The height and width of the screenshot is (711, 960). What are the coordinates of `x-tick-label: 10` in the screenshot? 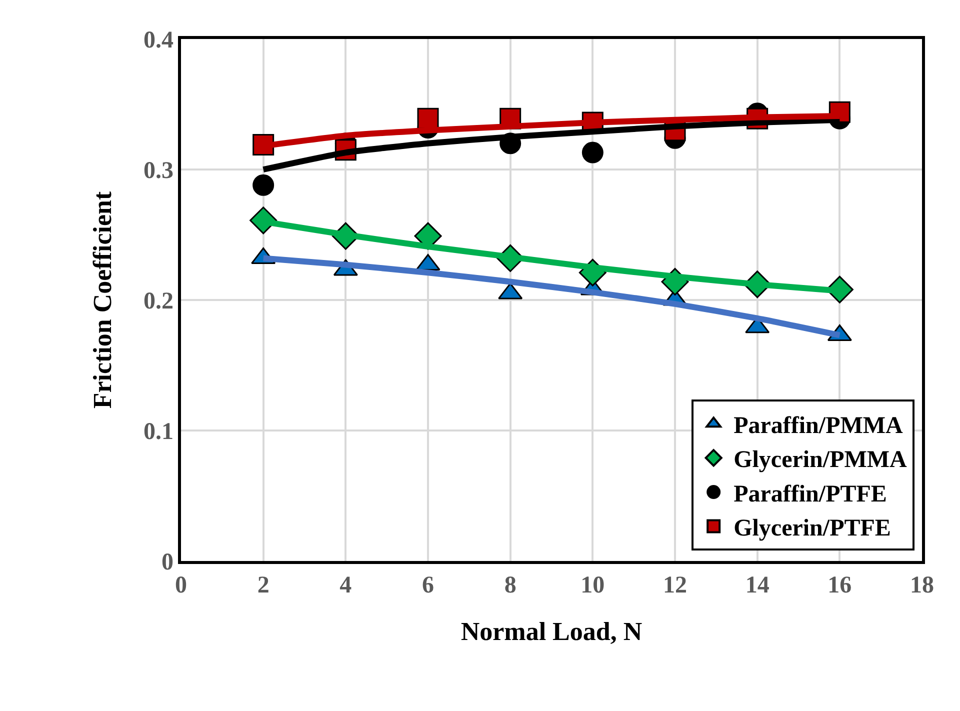 It's located at (592, 585).